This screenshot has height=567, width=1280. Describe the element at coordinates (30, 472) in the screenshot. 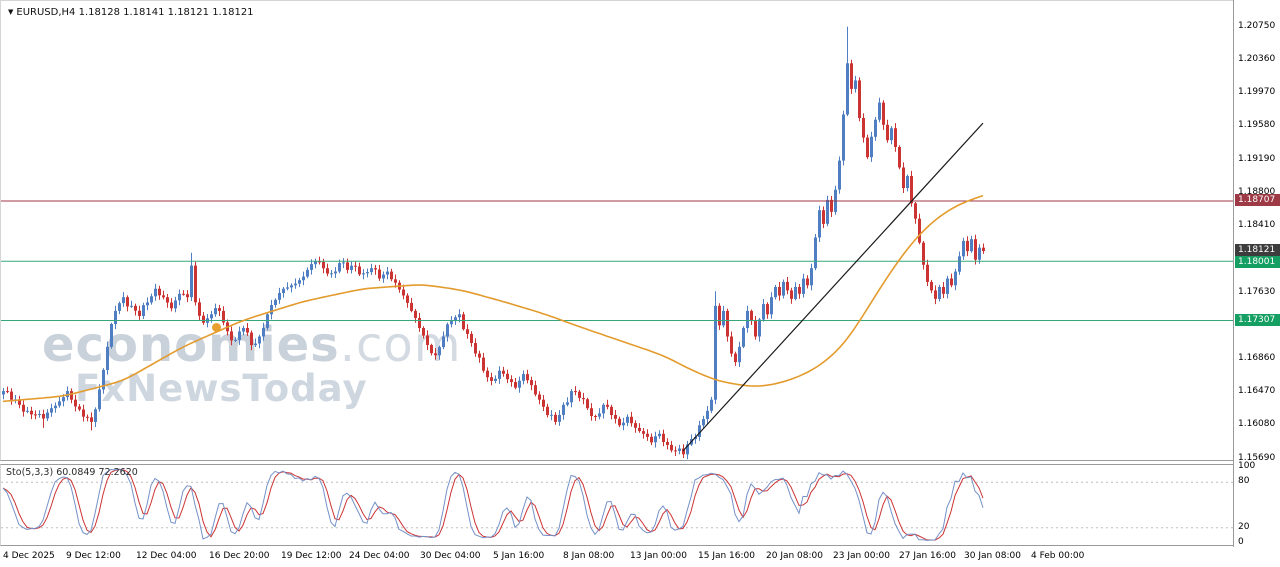

I see `indicator-name: Sto(5,3,3)` at that location.